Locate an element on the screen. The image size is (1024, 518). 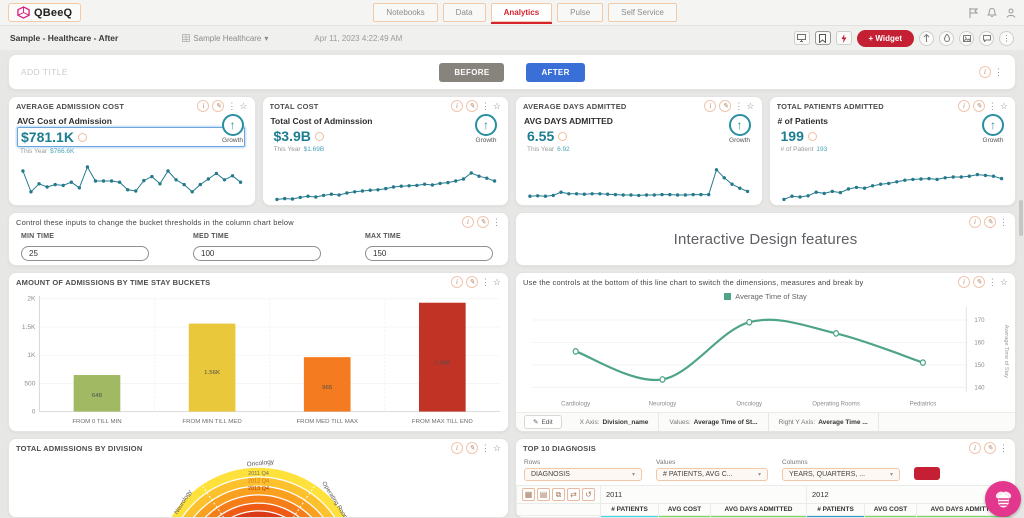
rows-dropdown: DIAGNOSIS ▾ is located at coordinates (583, 474).